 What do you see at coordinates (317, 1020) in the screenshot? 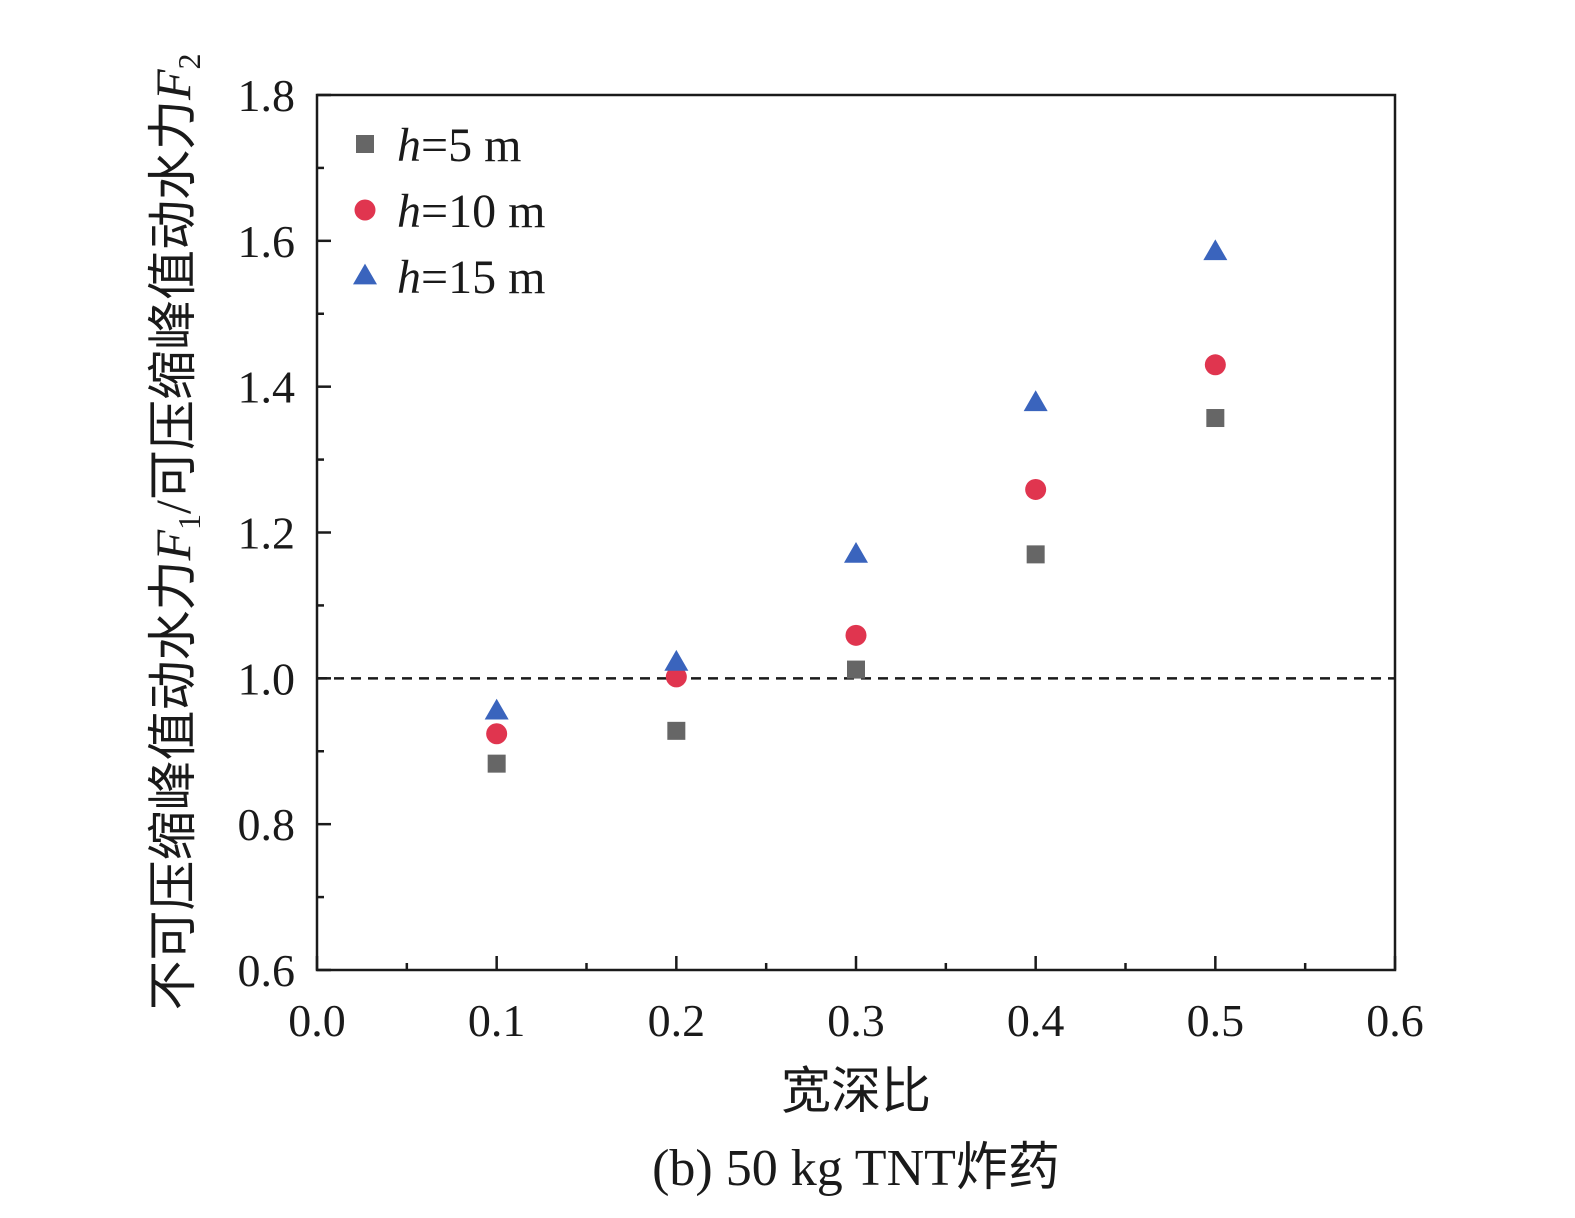
I see `x-tick-label: 0.0` at bounding box center [317, 1020].